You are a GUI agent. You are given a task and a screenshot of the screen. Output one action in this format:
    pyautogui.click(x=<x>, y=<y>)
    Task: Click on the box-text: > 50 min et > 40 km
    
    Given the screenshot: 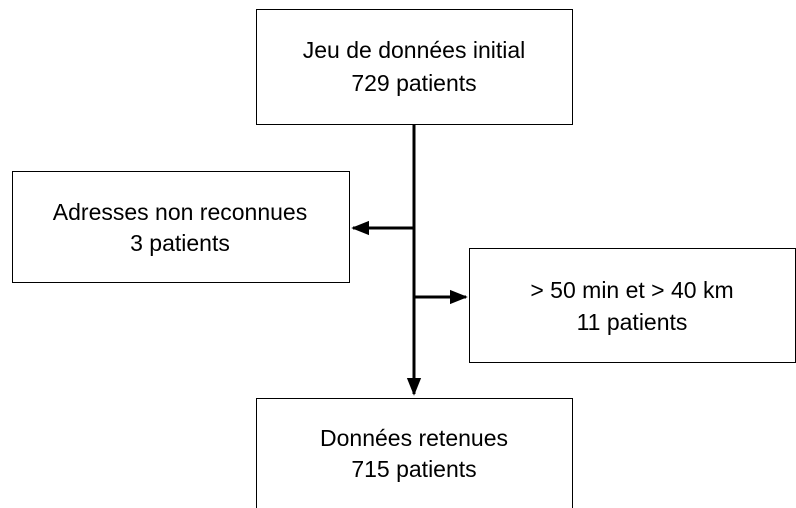 What is the action you would take?
    pyautogui.click(x=631, y=290)
    